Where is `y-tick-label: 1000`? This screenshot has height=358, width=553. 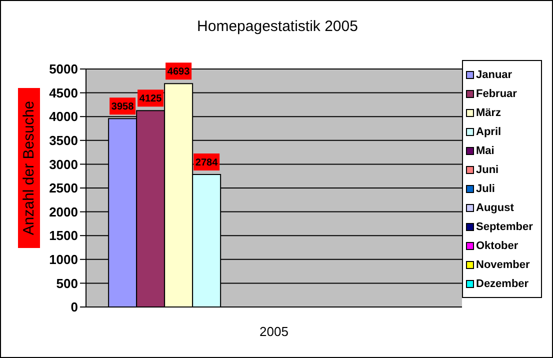 y-tick-label: 1000 is located at coordinates (63, 260).